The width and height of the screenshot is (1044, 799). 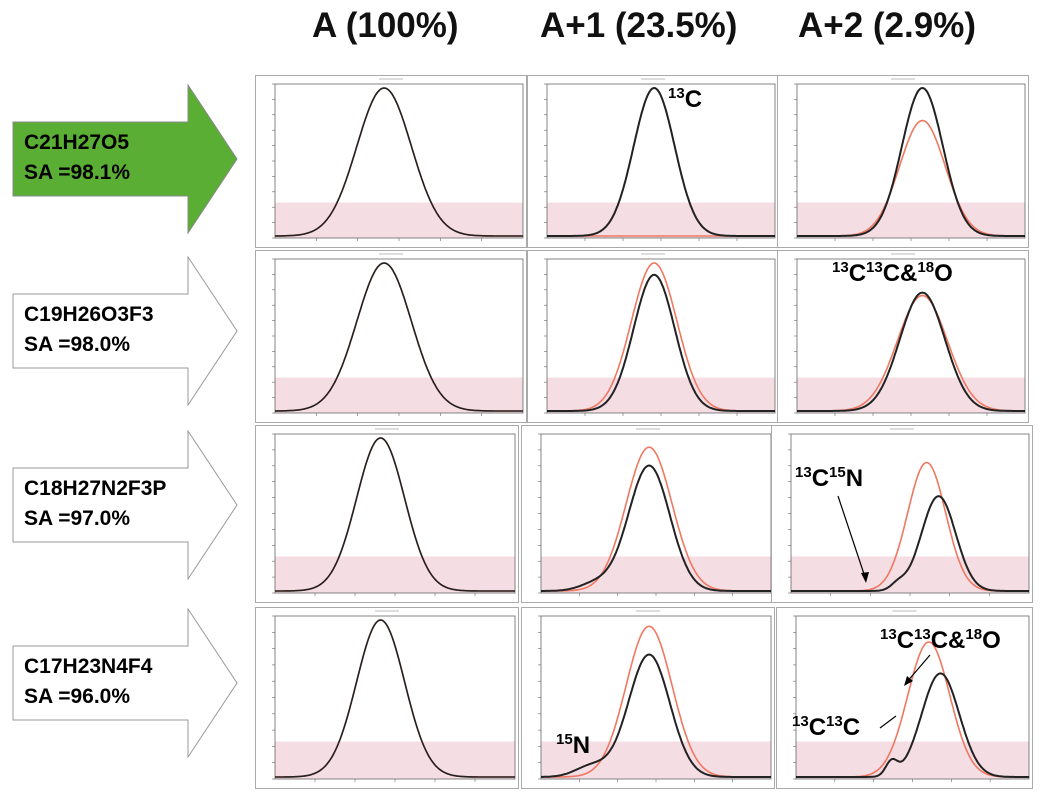 What do you see at coordinates (905, 640) in the screenshot?
I see `annotation-row4-el-1: C` at bounding box center [905, 640].